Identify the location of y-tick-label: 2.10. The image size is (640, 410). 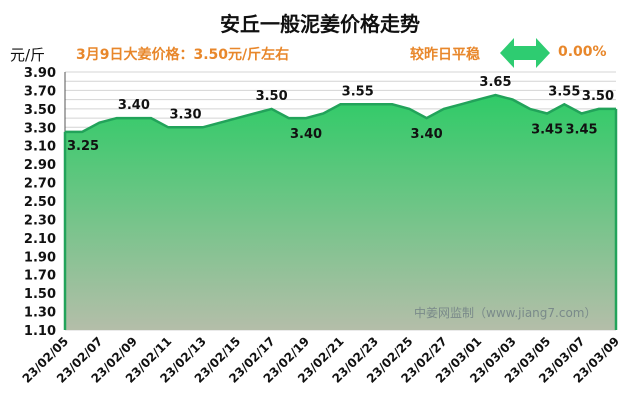
(40, 239).